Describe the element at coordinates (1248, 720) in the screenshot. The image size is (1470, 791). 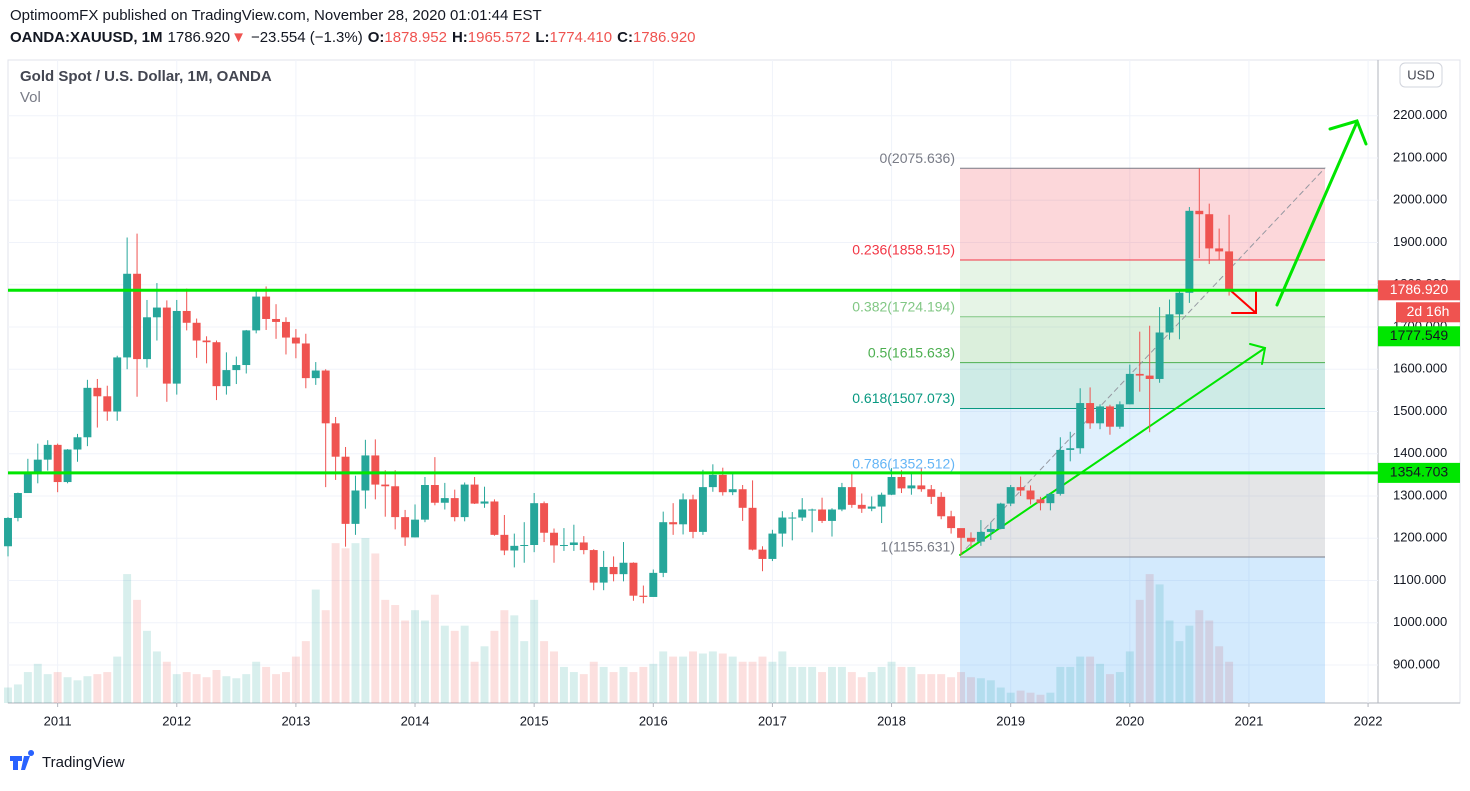
I see `x-tick-label: 2021` at that location.